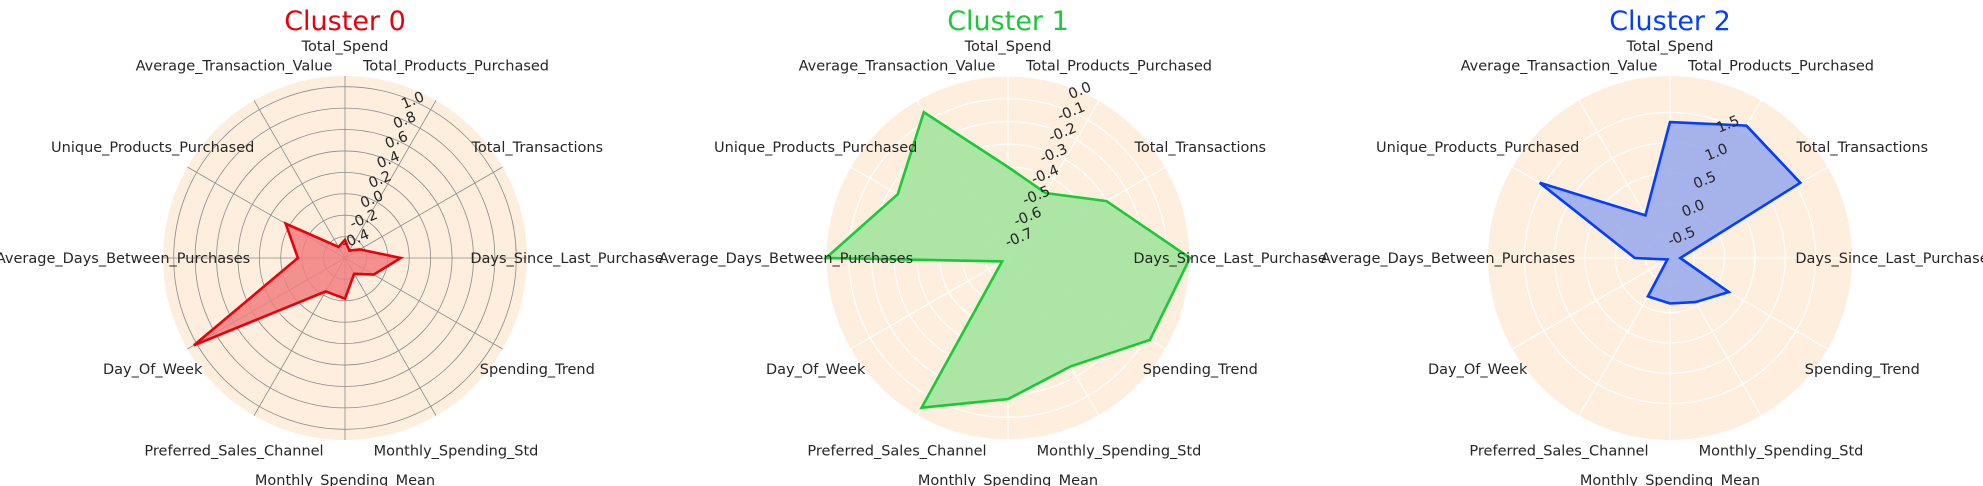 The height and width of the screenshot is (486, 1983). I want to click on chart-title: Cluster 0, so click(345, 21).